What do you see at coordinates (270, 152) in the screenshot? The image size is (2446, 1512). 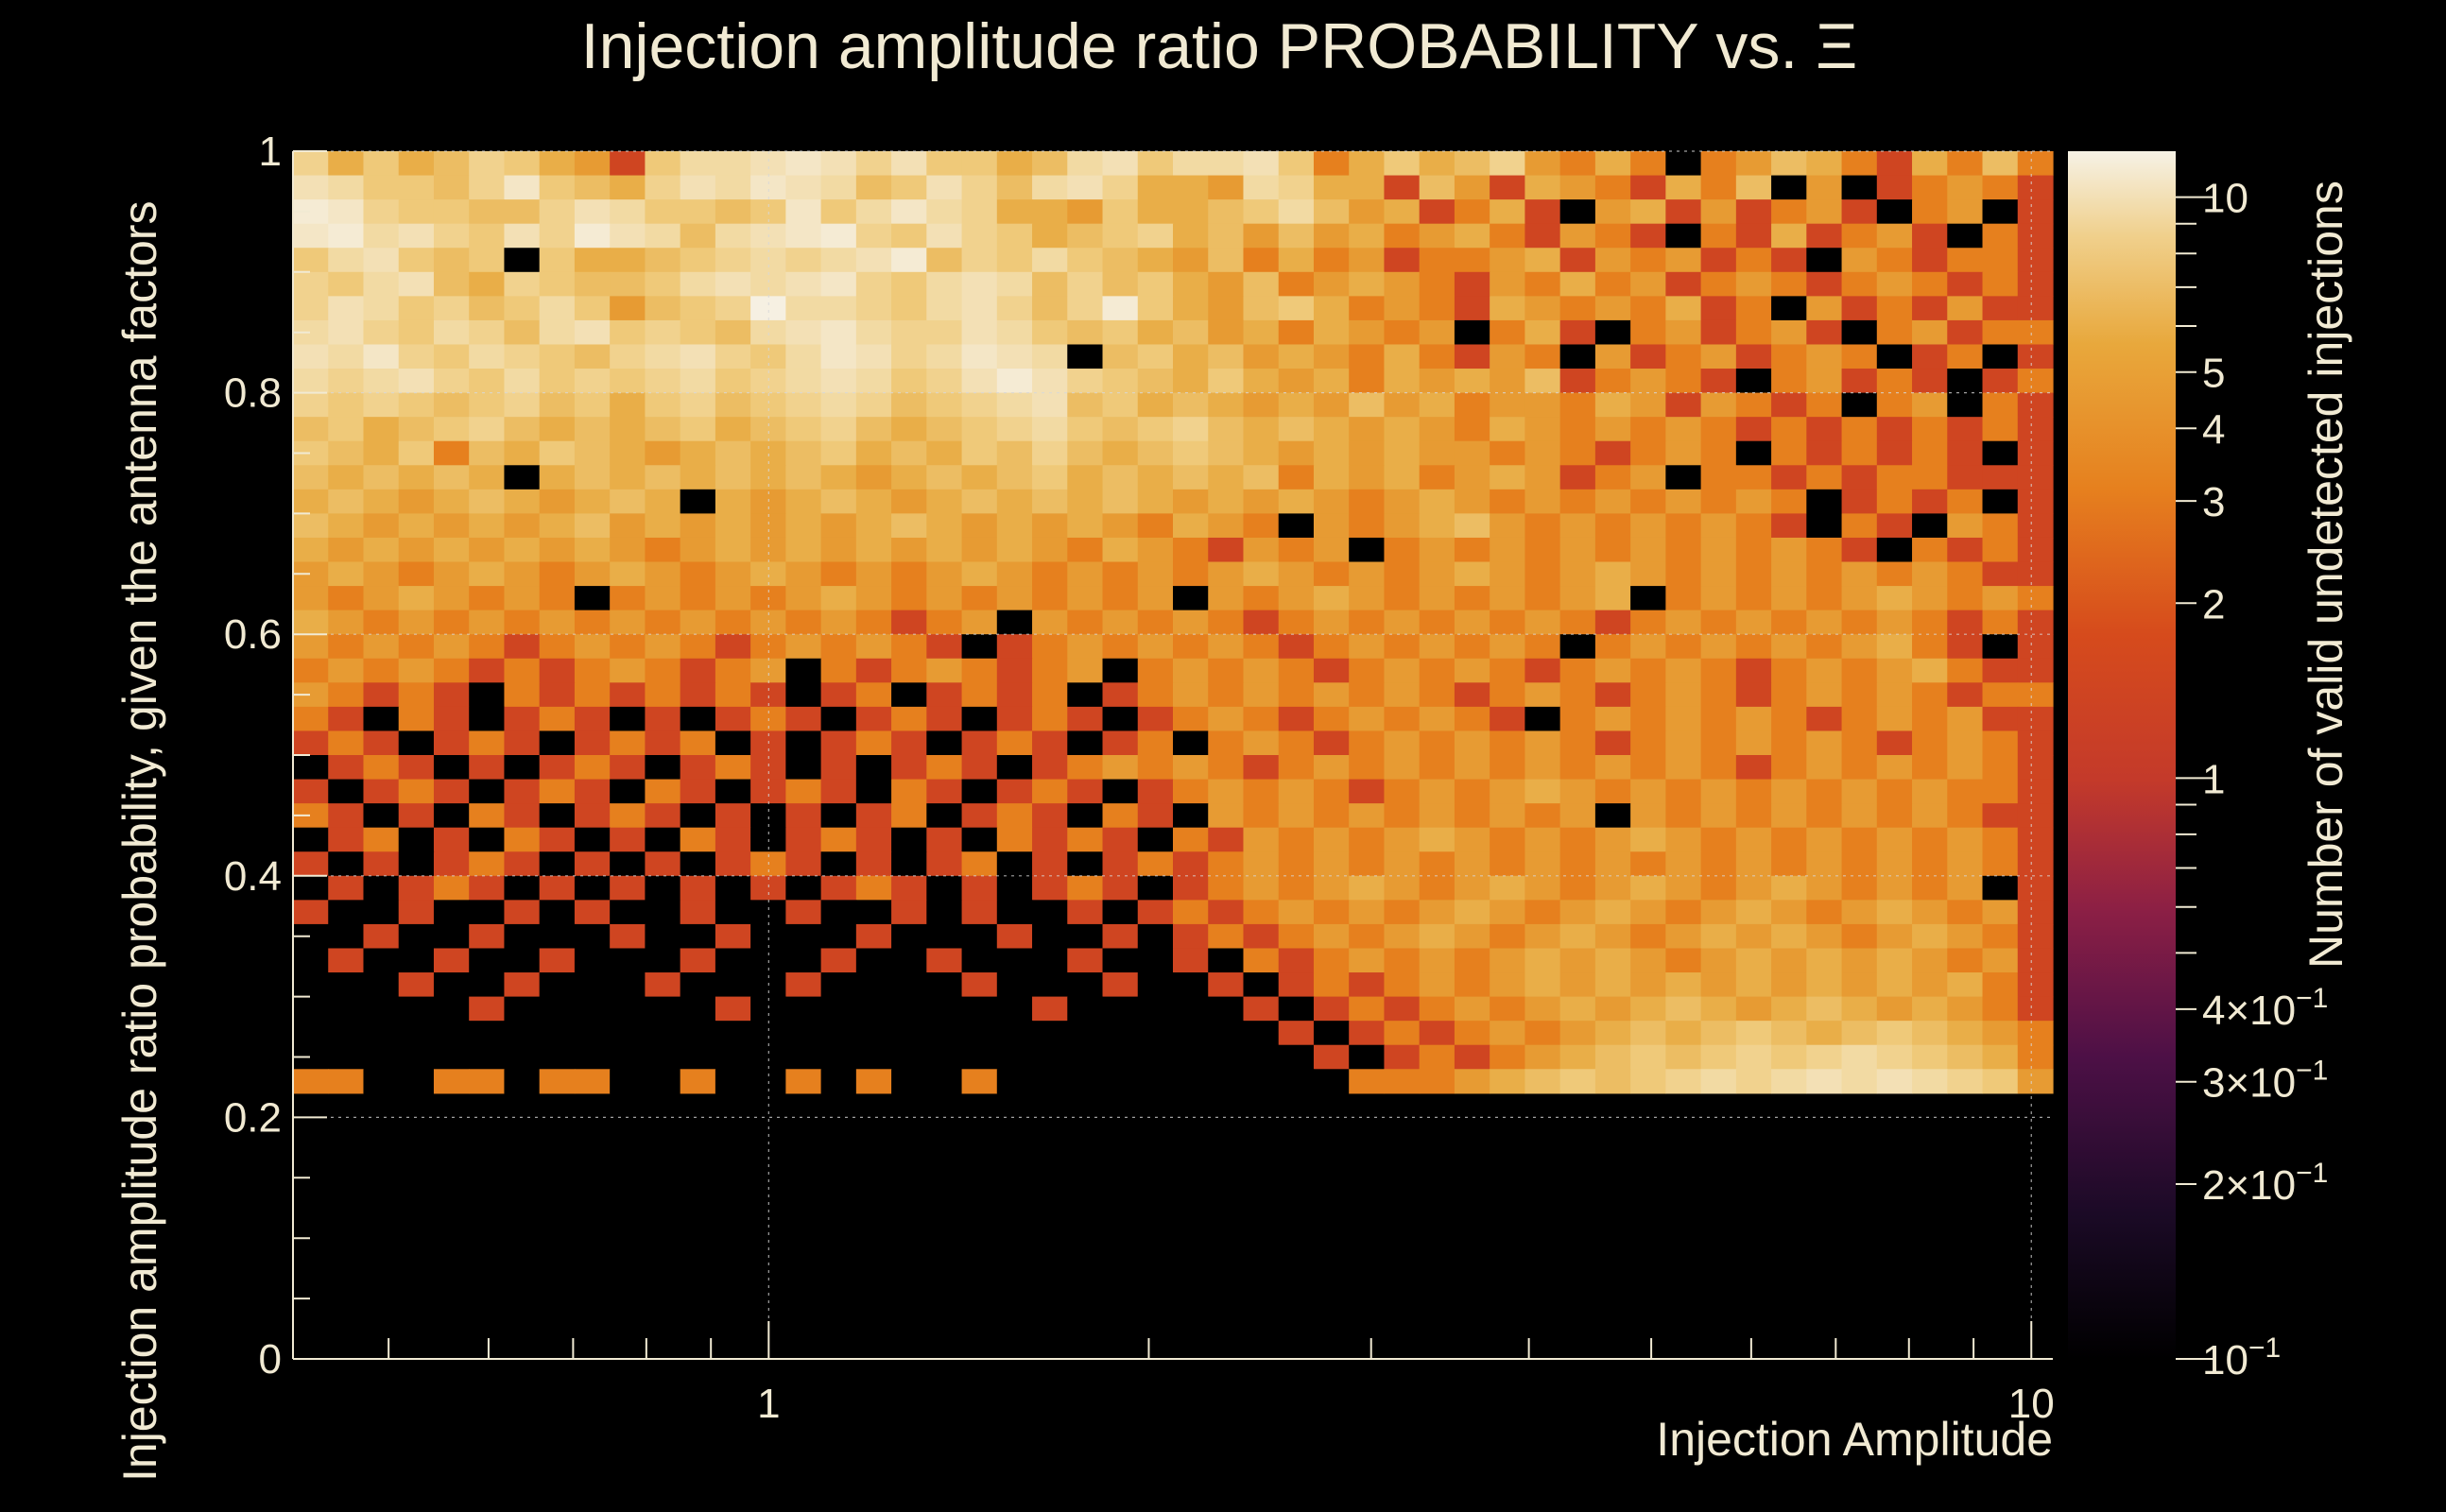 I see `y-tick-label: 1` at bounding box center [270, 152].